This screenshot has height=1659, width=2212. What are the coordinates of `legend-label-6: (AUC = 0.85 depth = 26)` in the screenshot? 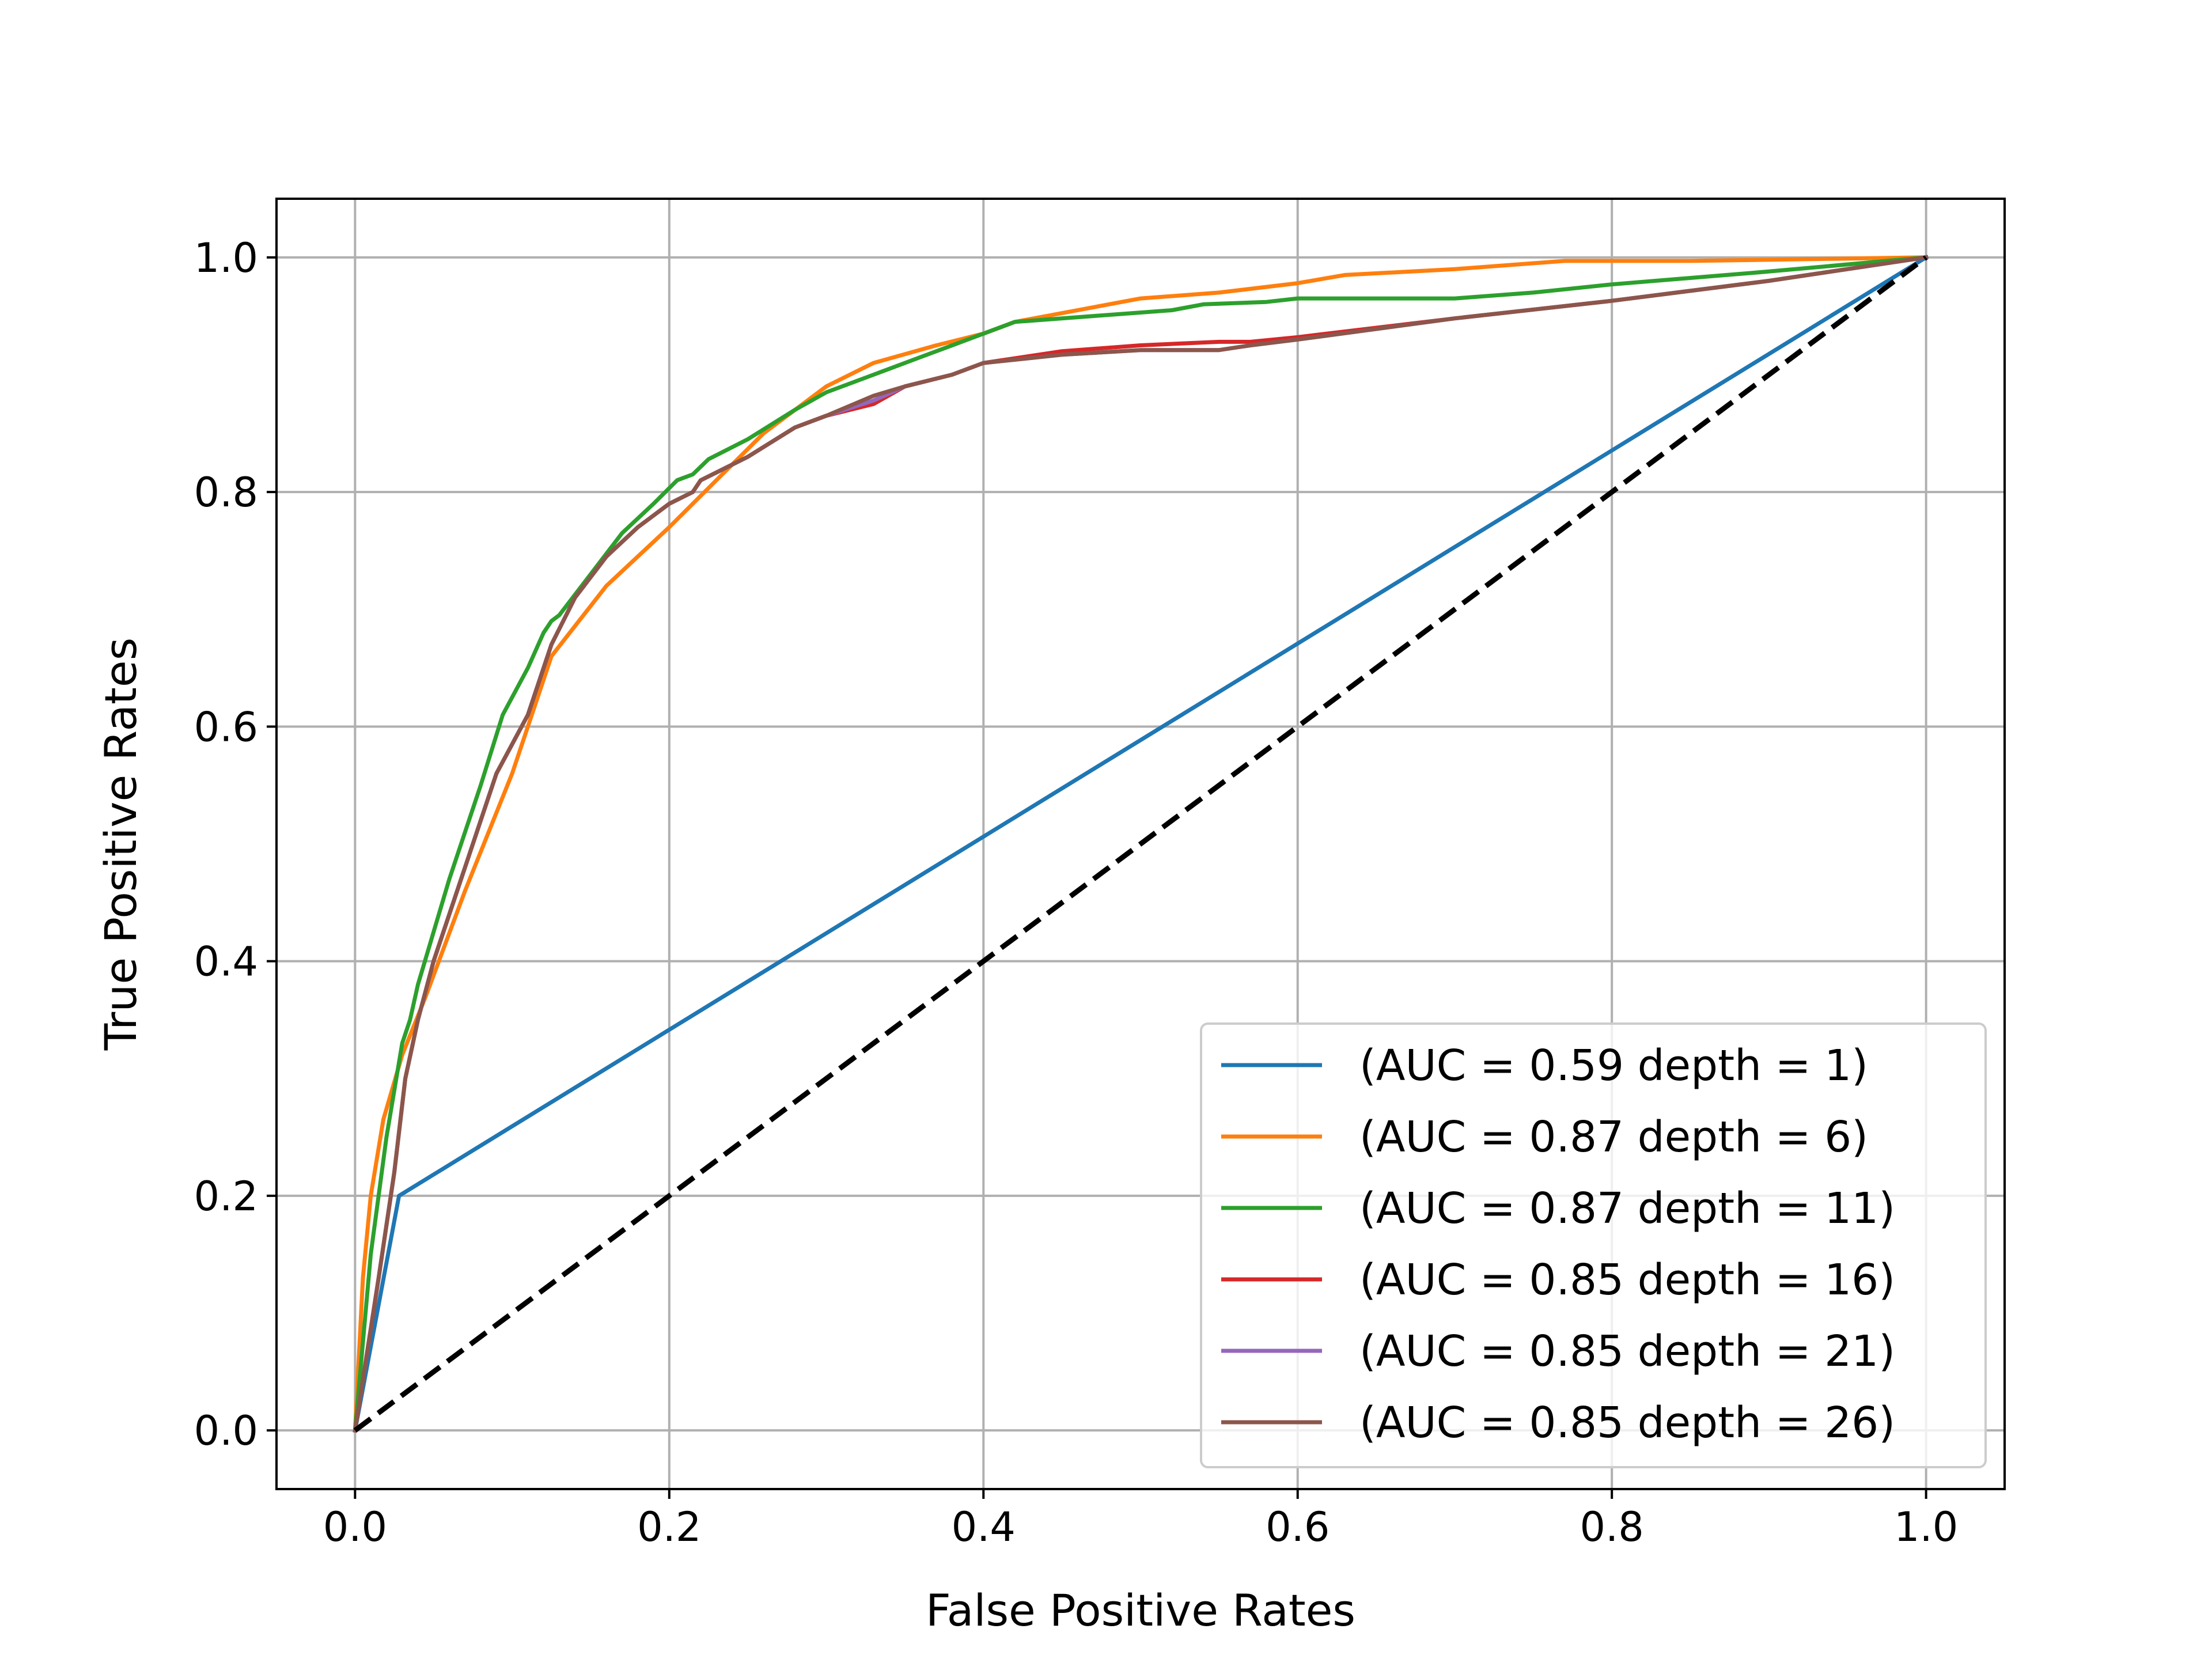 It's located at (1627, 1423).